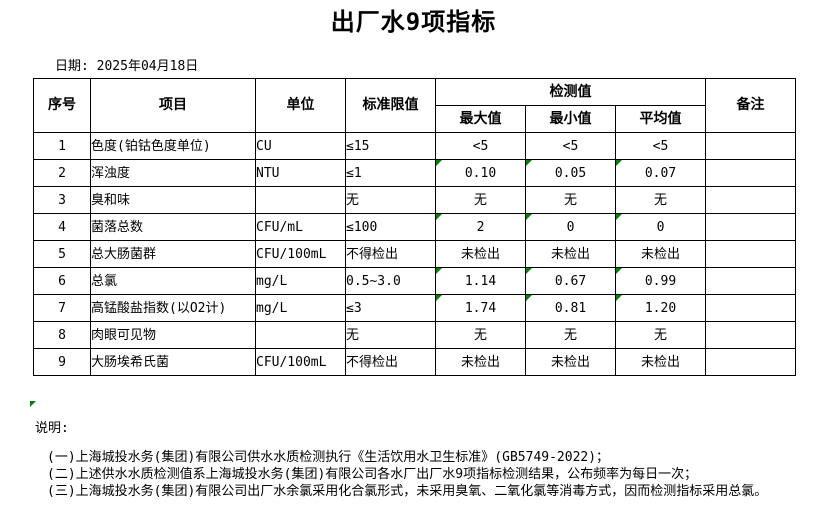 The image size is (827, 526). What do you see at coordinates (173, 173) in the screenshot?
I see `cell-item: 浑浊度` at bounding box center [173, 173].